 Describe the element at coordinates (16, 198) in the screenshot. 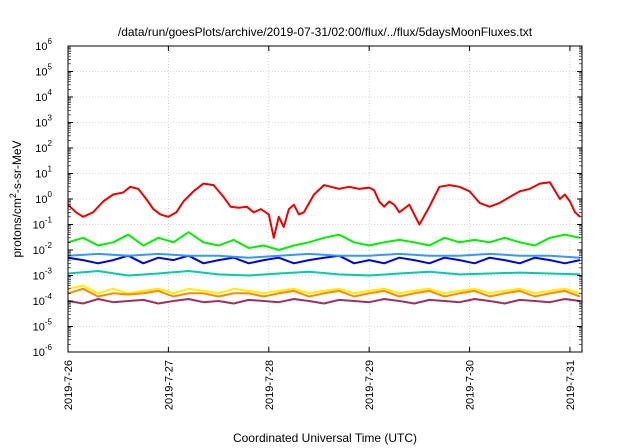

I see `y-axis-label: protons/cm2-s-sr-MeV` at that location.